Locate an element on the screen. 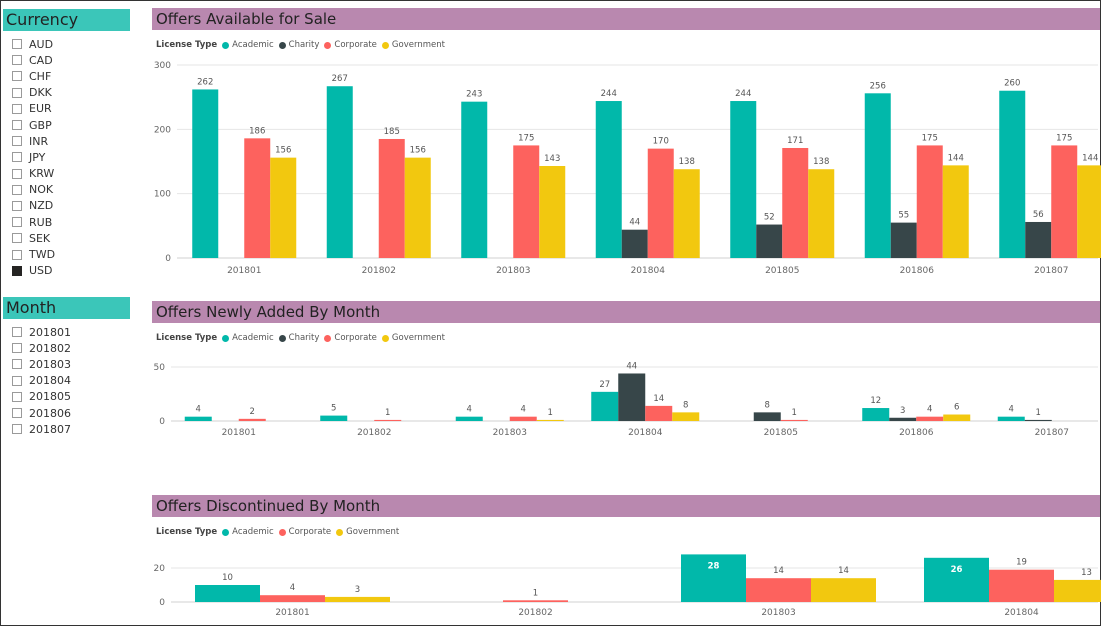 The height and width of the screenshot is (626, 1101). x-tick-label: 201801 is located at coordinates (239, 433).